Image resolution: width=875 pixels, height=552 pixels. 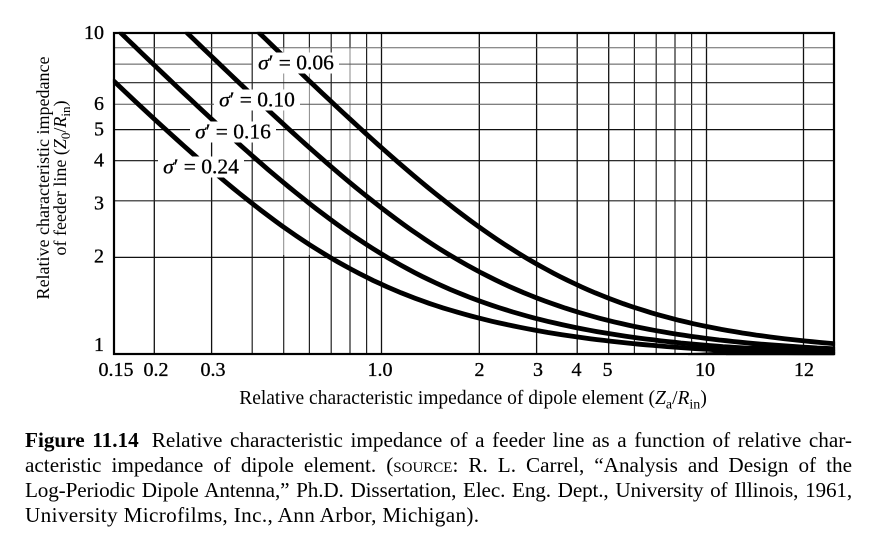 What do you see at coordinates (201, 167) in the screenshot?
I see `svg-text: σ′ = 0.24` at bounding box center [201, 167].